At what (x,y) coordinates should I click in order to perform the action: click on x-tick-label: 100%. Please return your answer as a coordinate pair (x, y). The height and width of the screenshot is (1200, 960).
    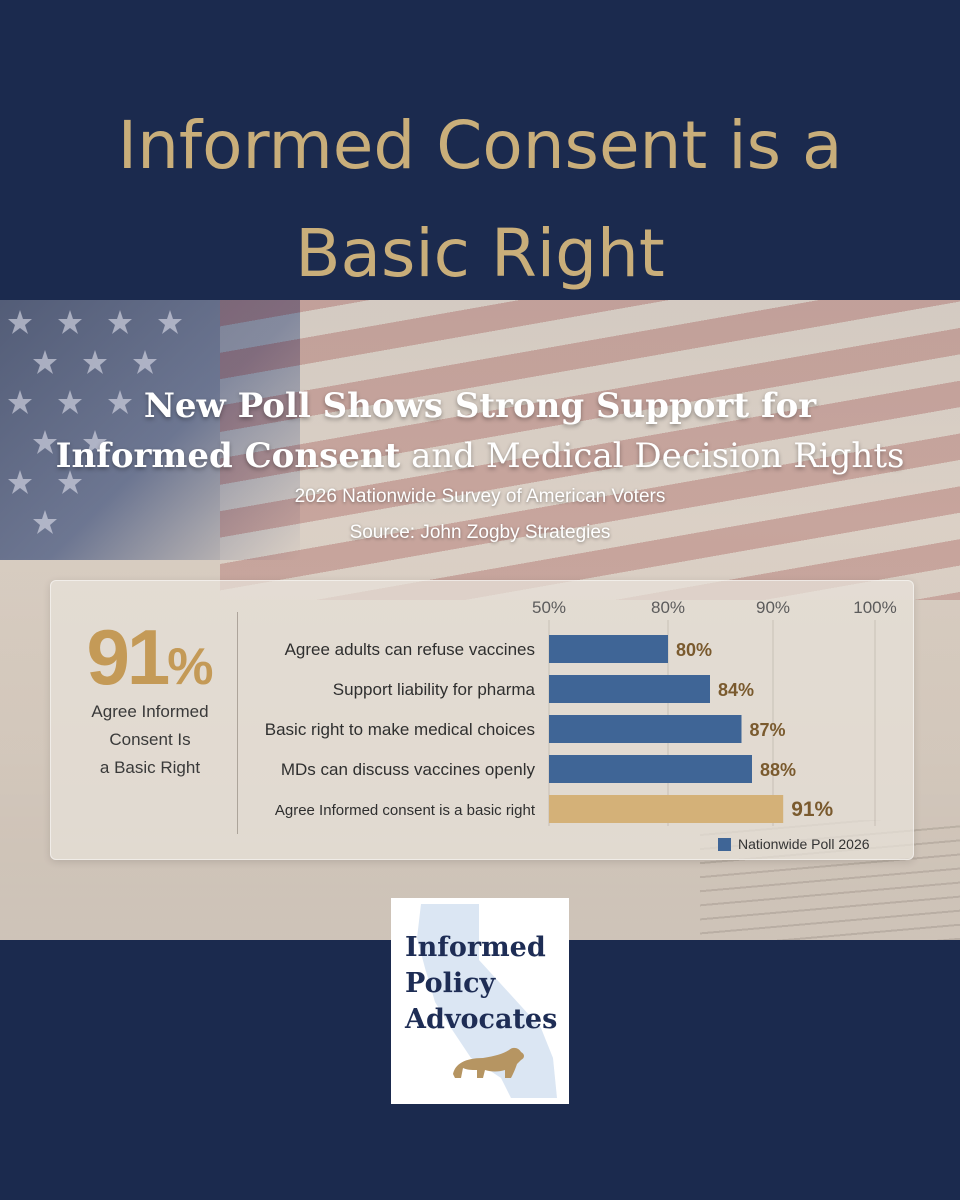
    Looking at the image, I should click on (874, 607).